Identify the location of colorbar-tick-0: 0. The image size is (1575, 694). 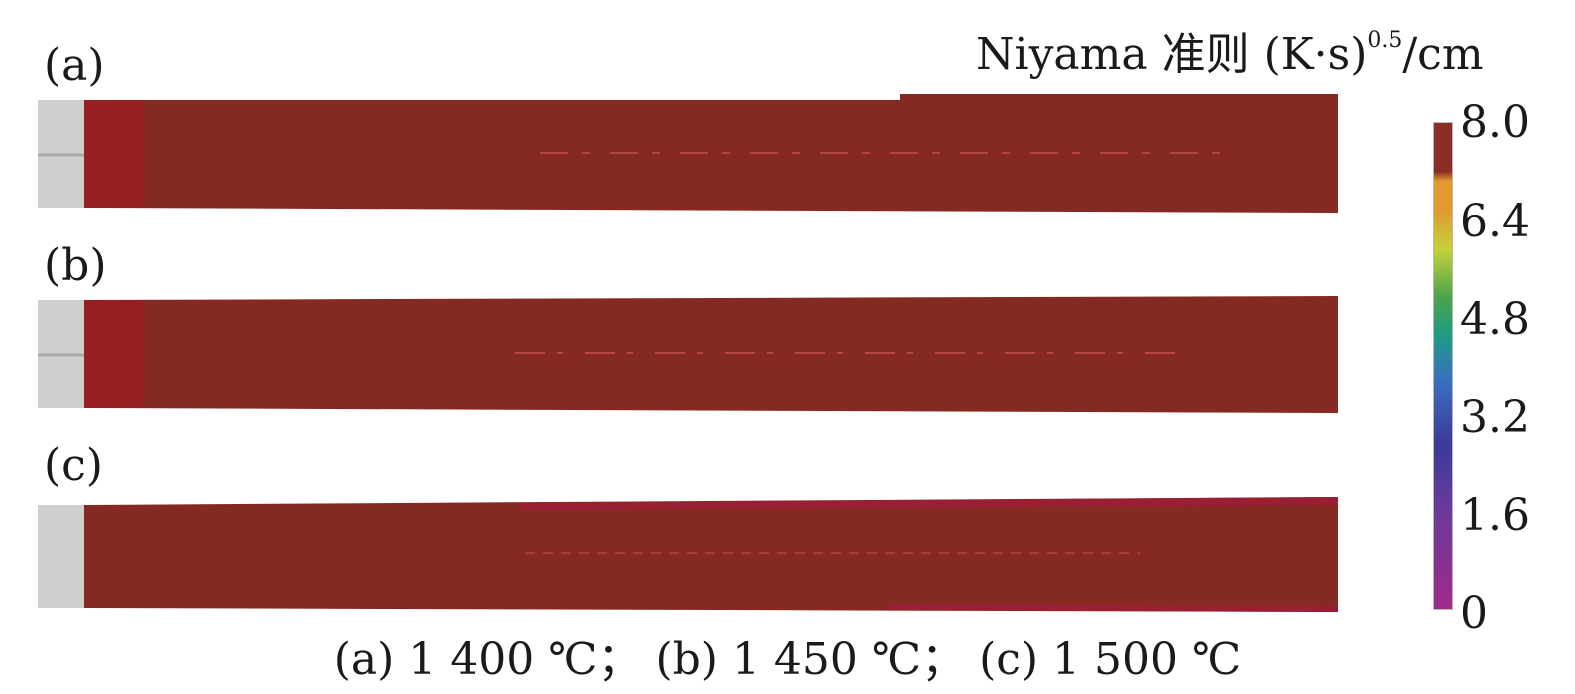
(1474, 613).